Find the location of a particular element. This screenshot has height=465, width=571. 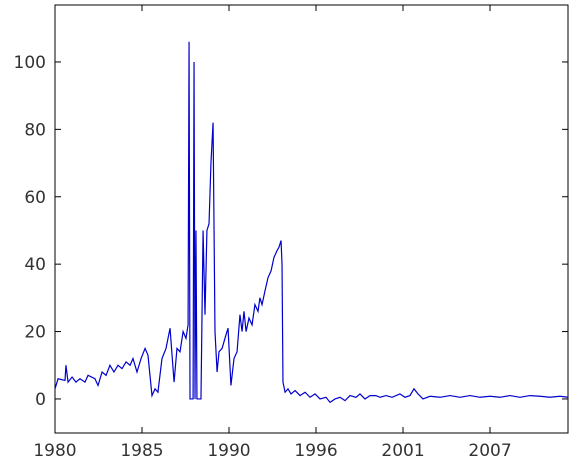

x-tick-label: 1985 is located at coordinates (141, 451).